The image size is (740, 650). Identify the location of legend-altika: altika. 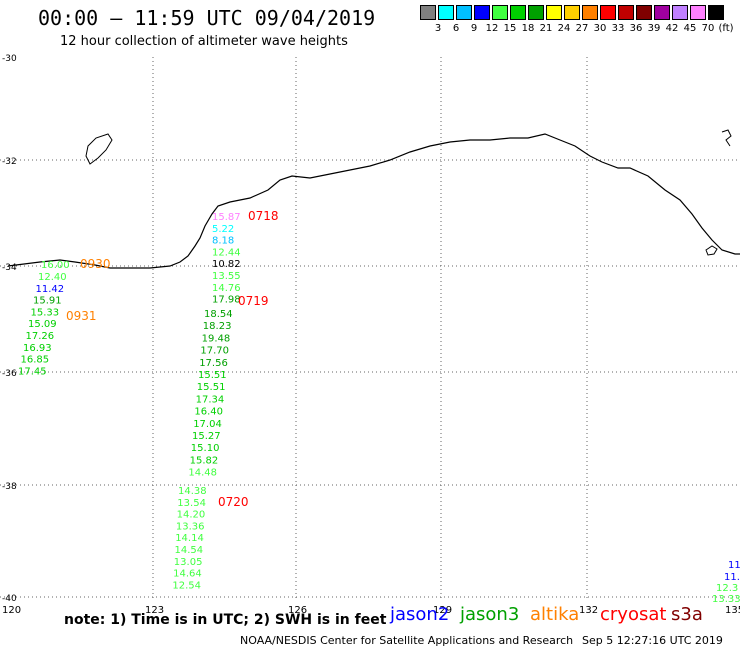
(555, 614).